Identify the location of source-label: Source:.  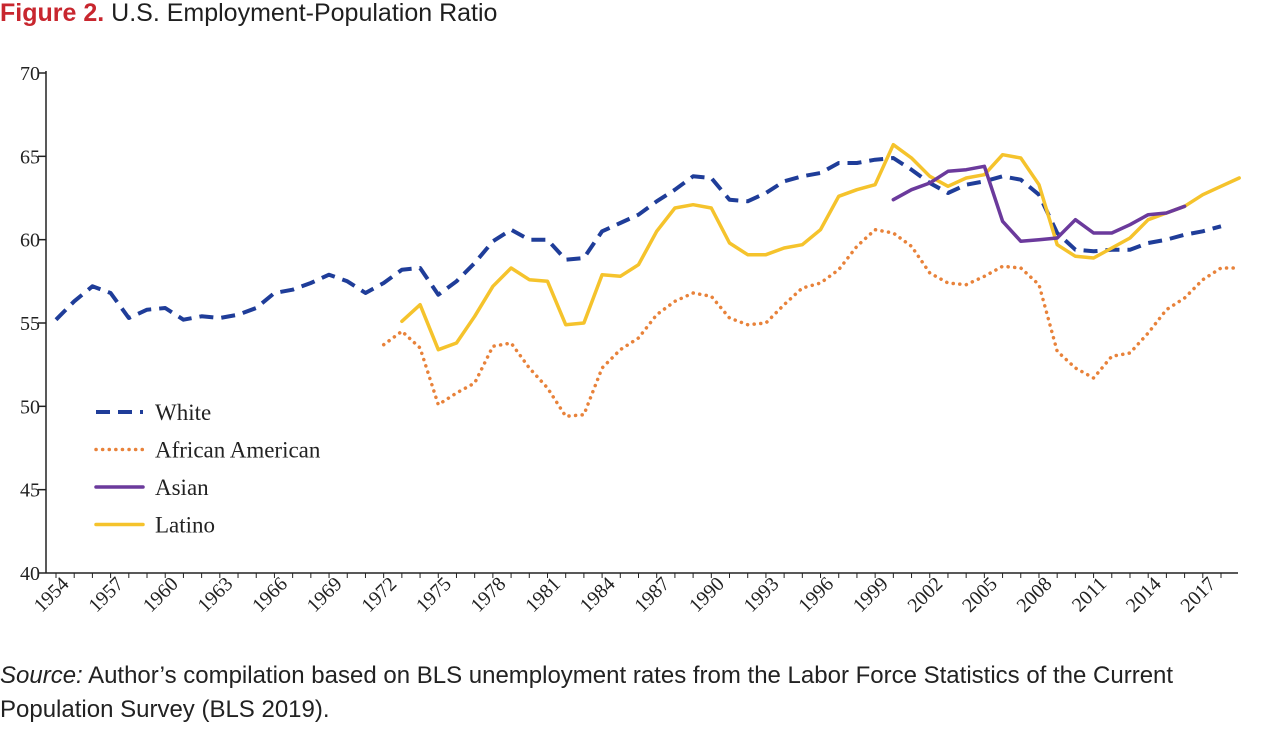
(41, 675).